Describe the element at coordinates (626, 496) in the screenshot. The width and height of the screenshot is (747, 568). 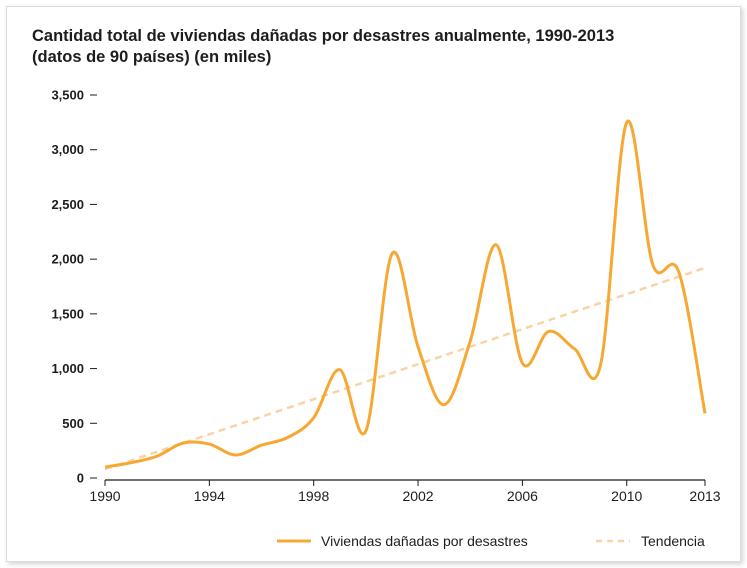
I see `x-tick-label: 2010` at that location.